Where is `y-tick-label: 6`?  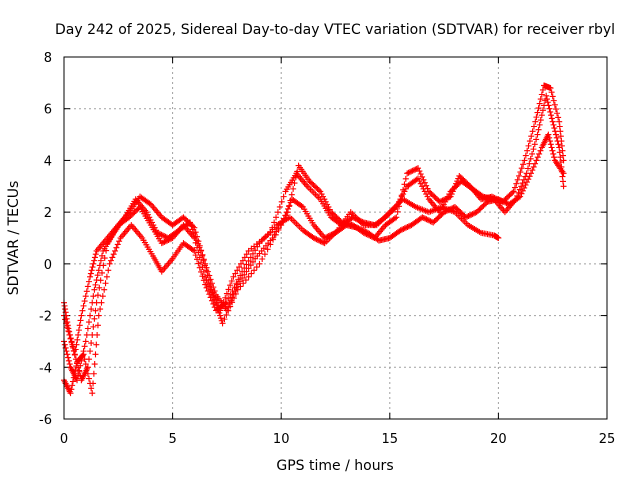 y-tick-label: 6 is located at coordinates (48, 110).